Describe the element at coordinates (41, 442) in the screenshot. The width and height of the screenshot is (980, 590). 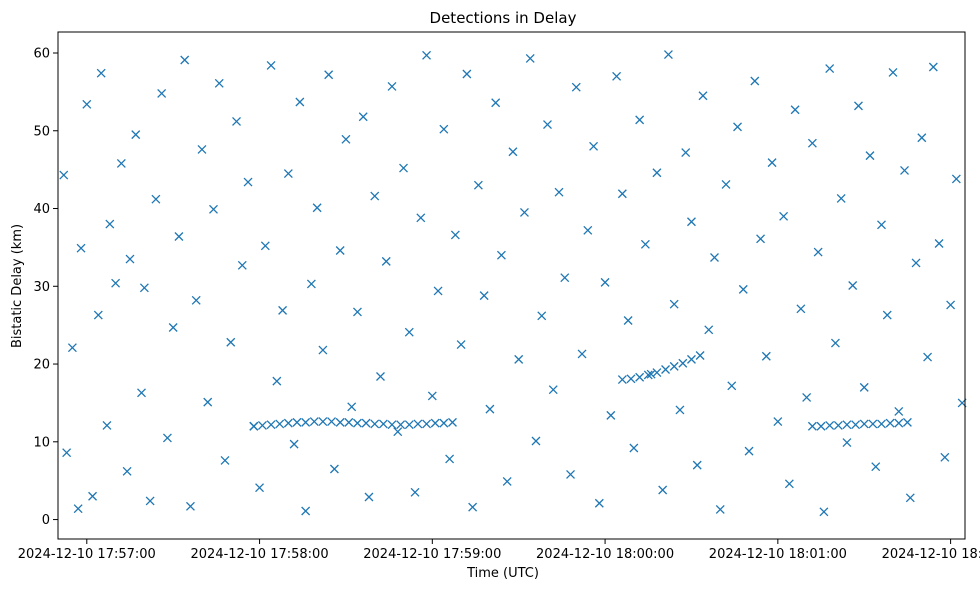
I see `y-tick-label: 10` at that location.